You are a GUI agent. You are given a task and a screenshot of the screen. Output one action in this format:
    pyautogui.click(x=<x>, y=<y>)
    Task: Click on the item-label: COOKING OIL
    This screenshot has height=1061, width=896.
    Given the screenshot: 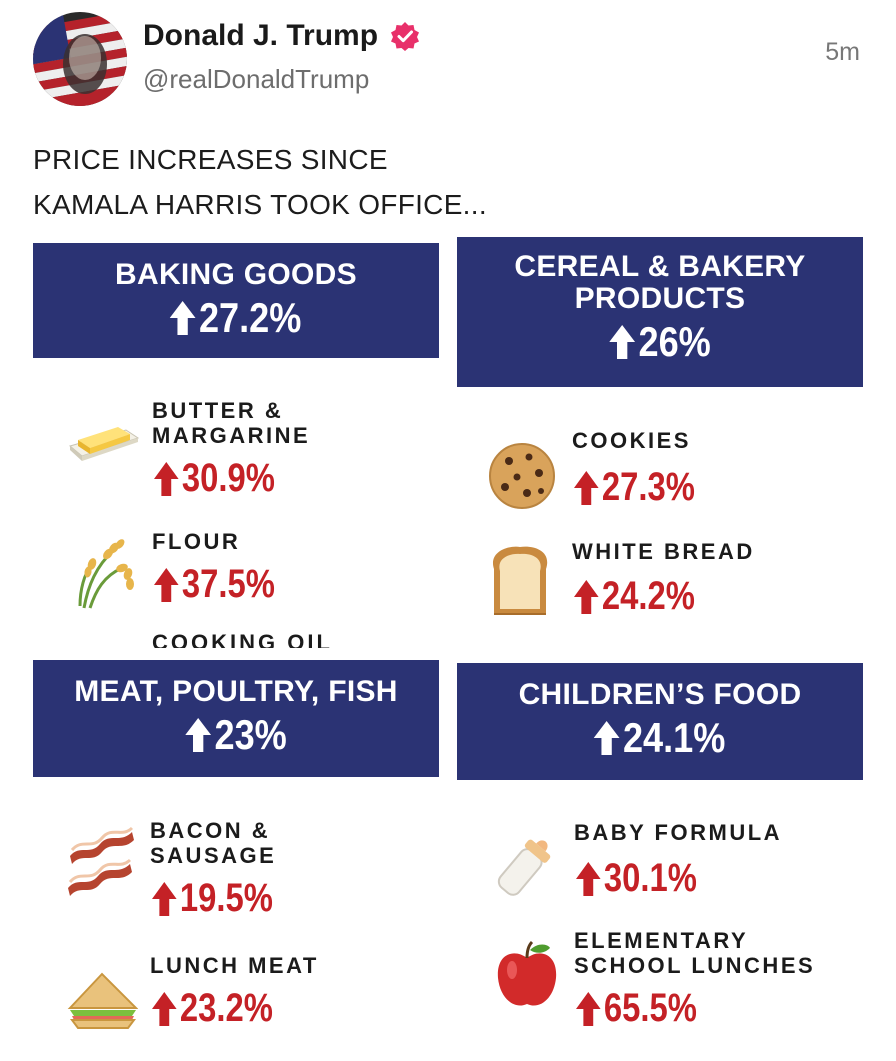 What is the action you would take?
    pyautogui.click(x=242, y=640)
    